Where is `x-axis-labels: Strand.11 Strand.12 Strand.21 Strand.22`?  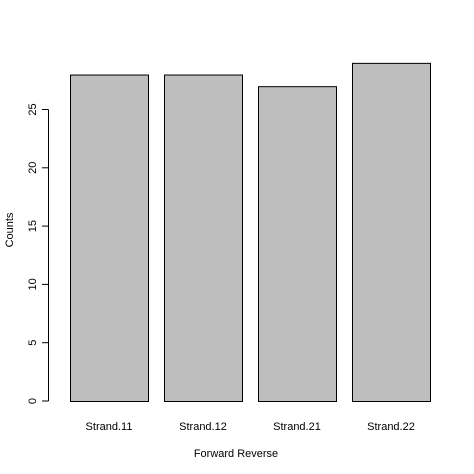 x-axis-labels: Strand.11 Strand.12 Strand.21 Strand.22 is located at coordinates (250, 427).